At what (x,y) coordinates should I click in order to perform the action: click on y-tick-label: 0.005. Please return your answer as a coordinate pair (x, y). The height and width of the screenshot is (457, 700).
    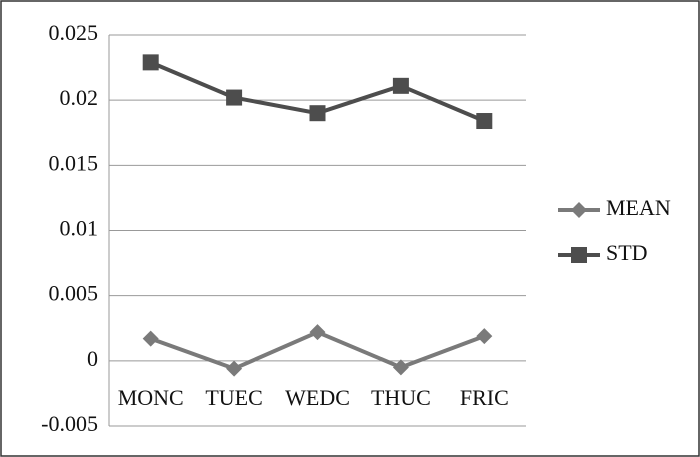
    Looking at the image, I should click on (74, 293).